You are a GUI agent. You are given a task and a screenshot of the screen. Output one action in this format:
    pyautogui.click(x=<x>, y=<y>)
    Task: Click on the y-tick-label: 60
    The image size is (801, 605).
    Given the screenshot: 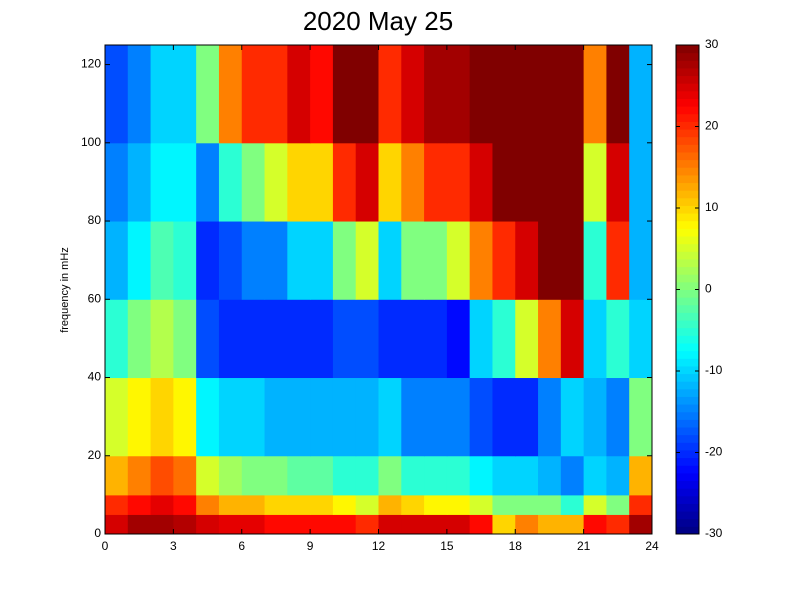 What is the action you would take?
    pyautogui.click(x=95, y=298)
    